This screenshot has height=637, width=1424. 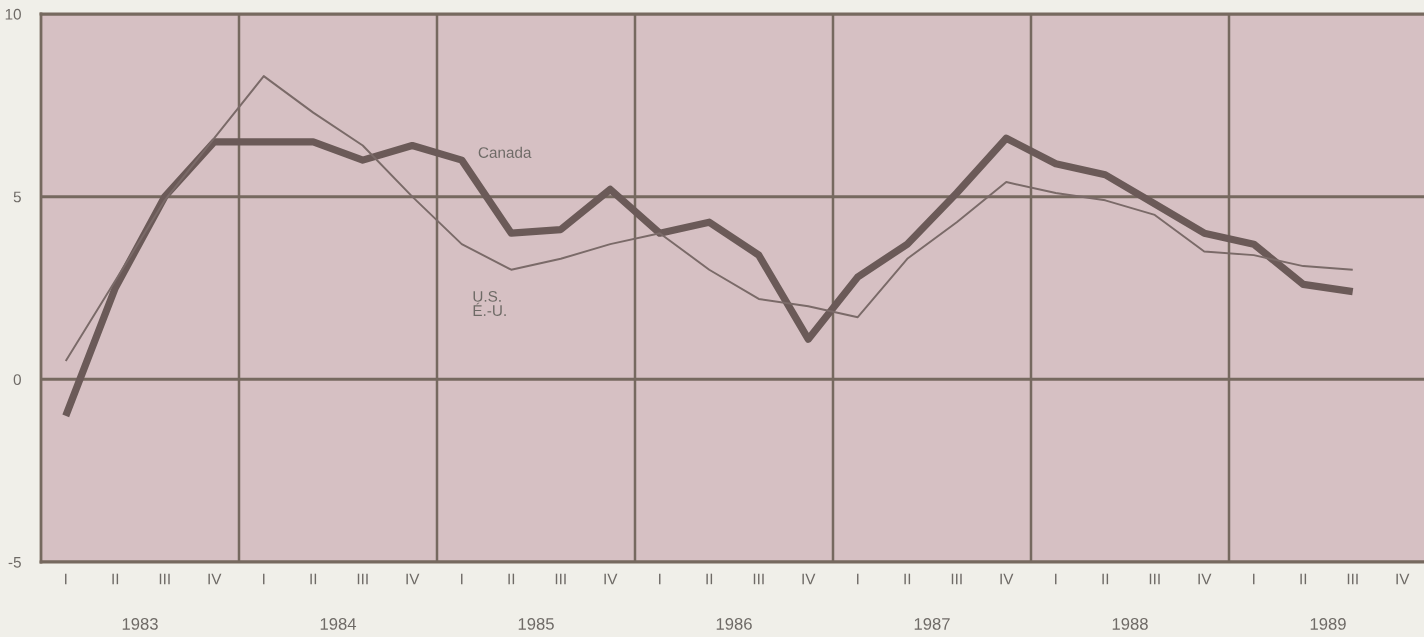 What do you see at coordinates (489, 303) in the screenshot?
I see `series-label: U.S. É.-U.` at bounding box center [489, 303].